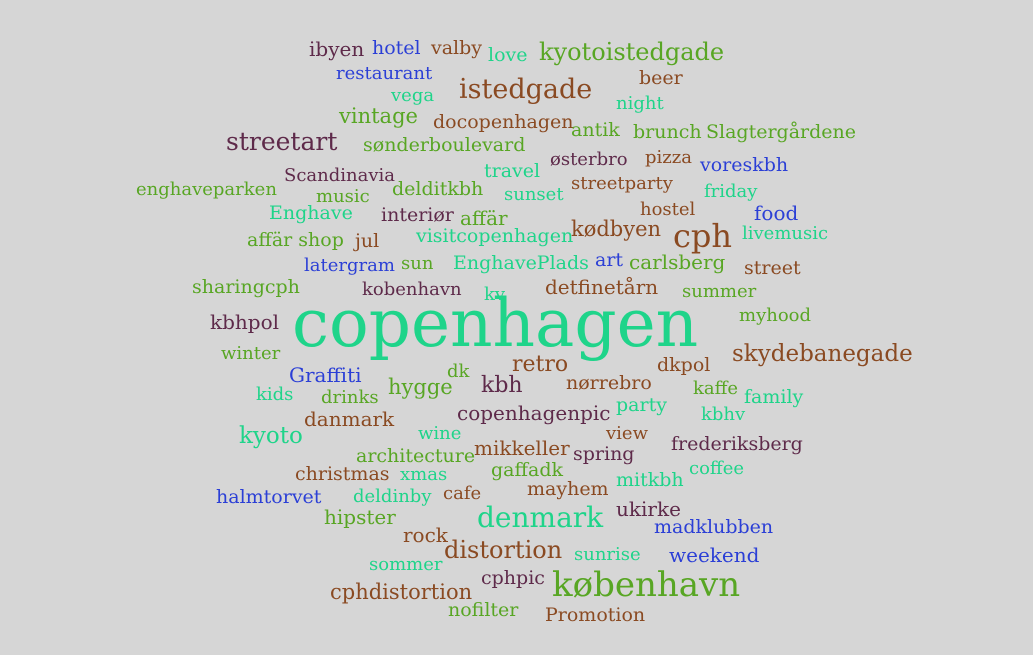 The image size is (1033, 655). Describe the element at coordinates (360, 517) in the screenshot. I see `word-hipster: hipster` at that location.